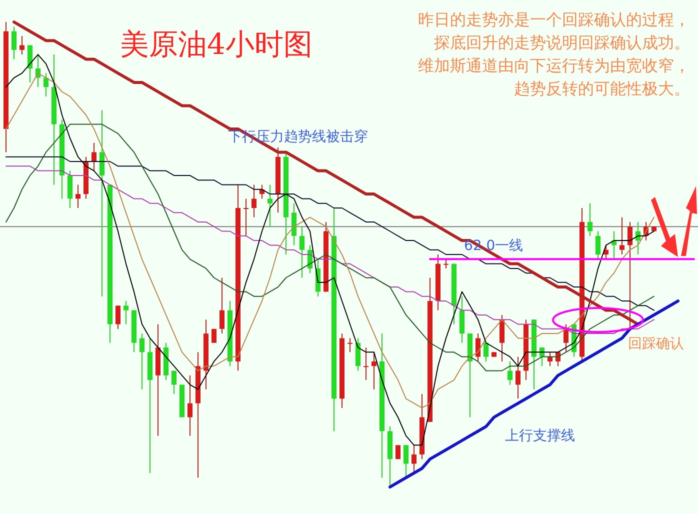  Describe the element at coordinates (554, 65) in the screenshot. I see `annotation: 维加斯通道由向下运行转为由宽收窄，` at that location.